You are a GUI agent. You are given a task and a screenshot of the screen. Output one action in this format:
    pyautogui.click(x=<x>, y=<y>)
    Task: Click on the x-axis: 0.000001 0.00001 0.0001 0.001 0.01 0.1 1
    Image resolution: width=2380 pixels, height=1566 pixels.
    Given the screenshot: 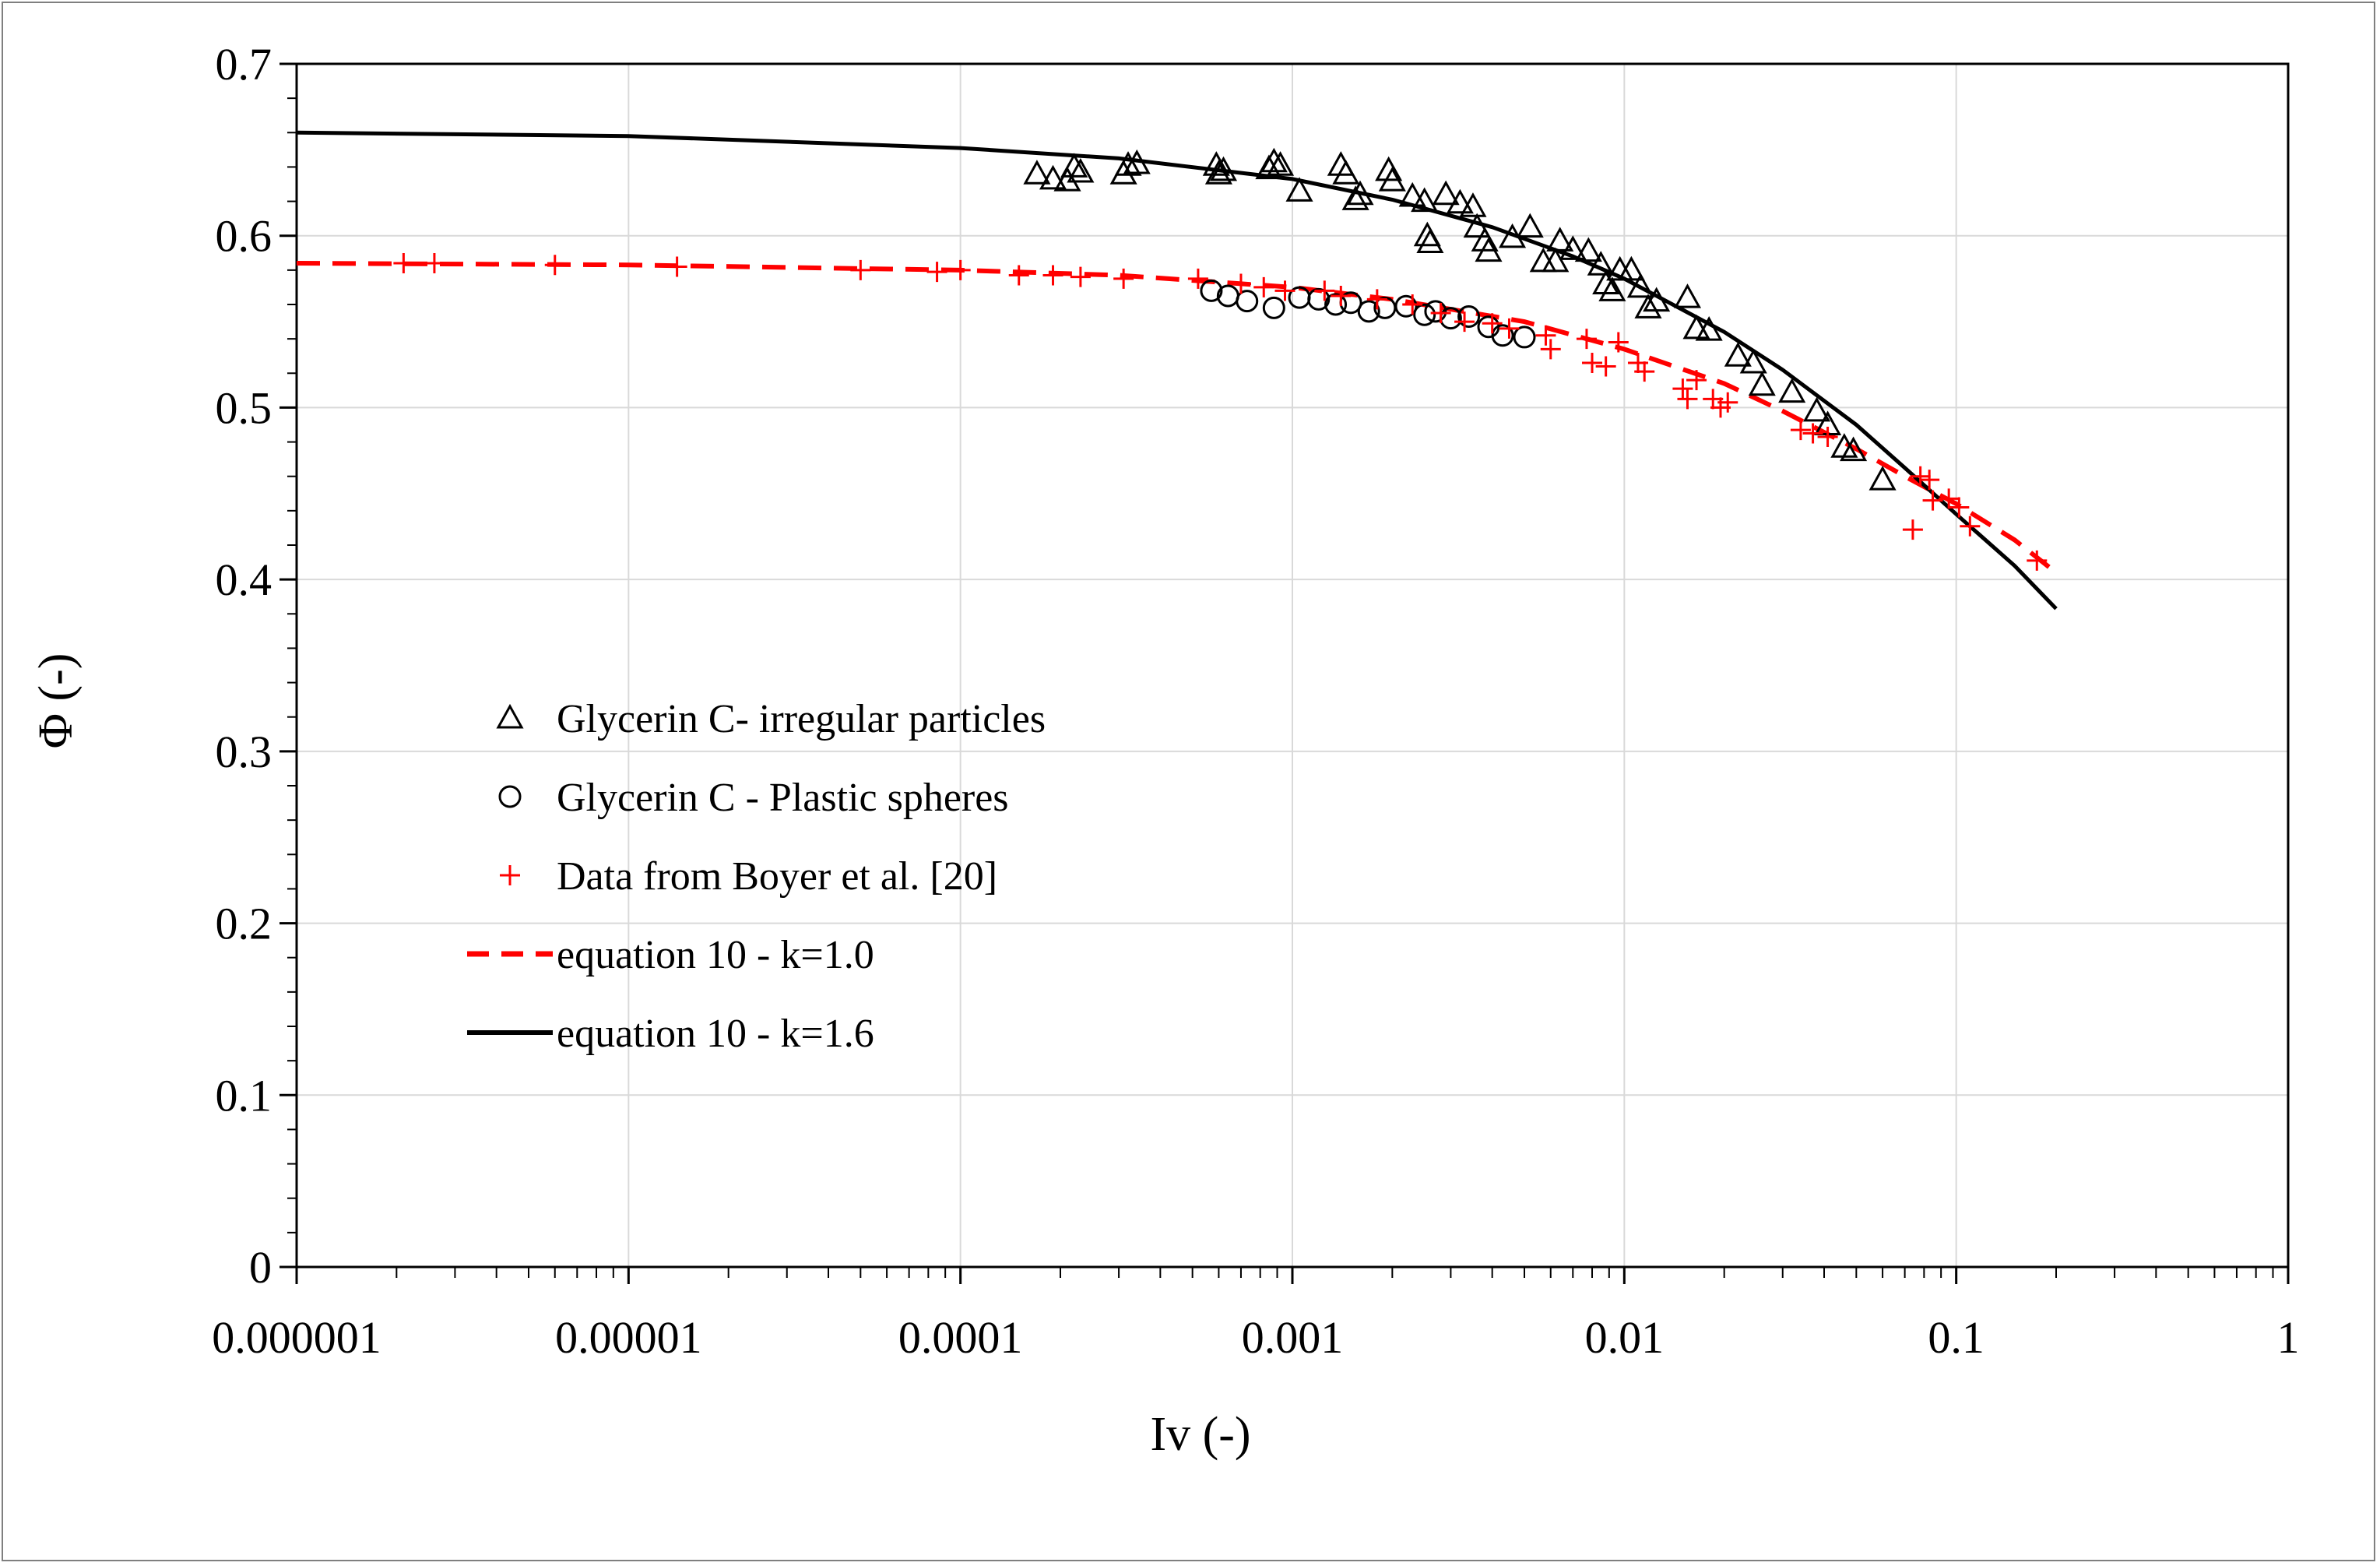 What is the action you would take?
    pyautogui.click(x=1256, y=1315)
    